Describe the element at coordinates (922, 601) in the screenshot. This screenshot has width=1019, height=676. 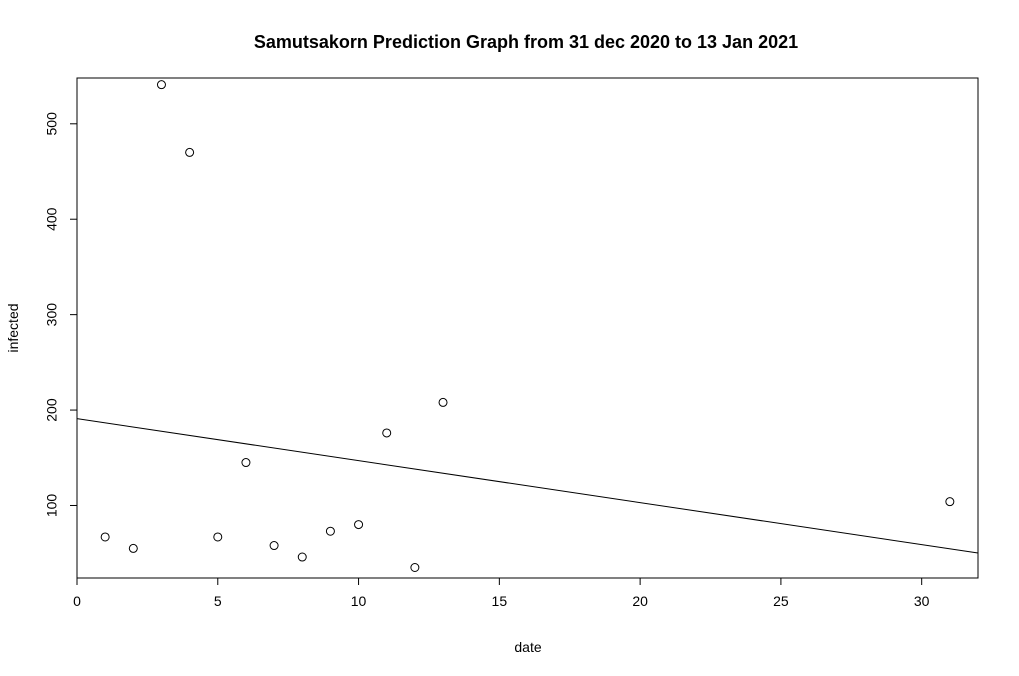
I see `x-tick-label: 30` at that location.